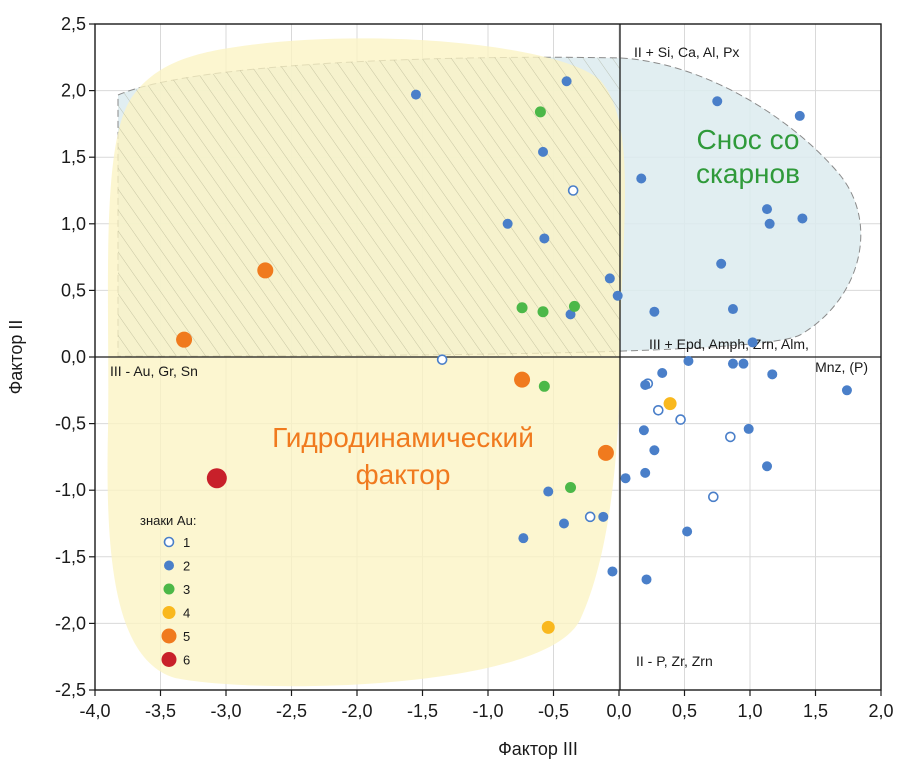  What do you see at coordinates (815, 711) in the screenshot?
I see `x-tick-label: 1,5` at bounding box center [815, 711].